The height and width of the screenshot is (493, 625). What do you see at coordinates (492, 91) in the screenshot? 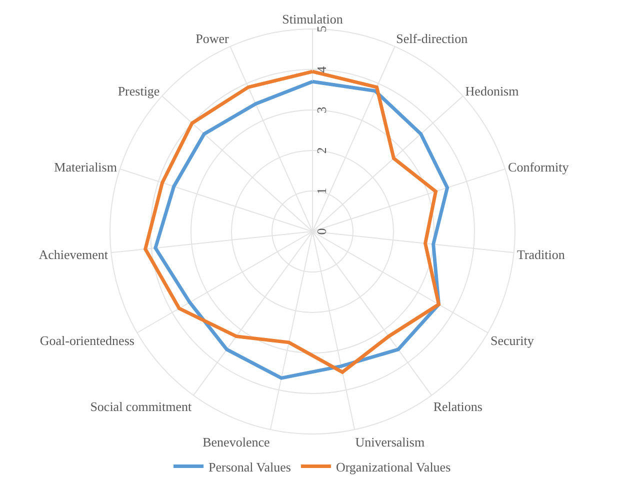
I see `spoke-label: Hedonism` at bounding box center [492, 91].